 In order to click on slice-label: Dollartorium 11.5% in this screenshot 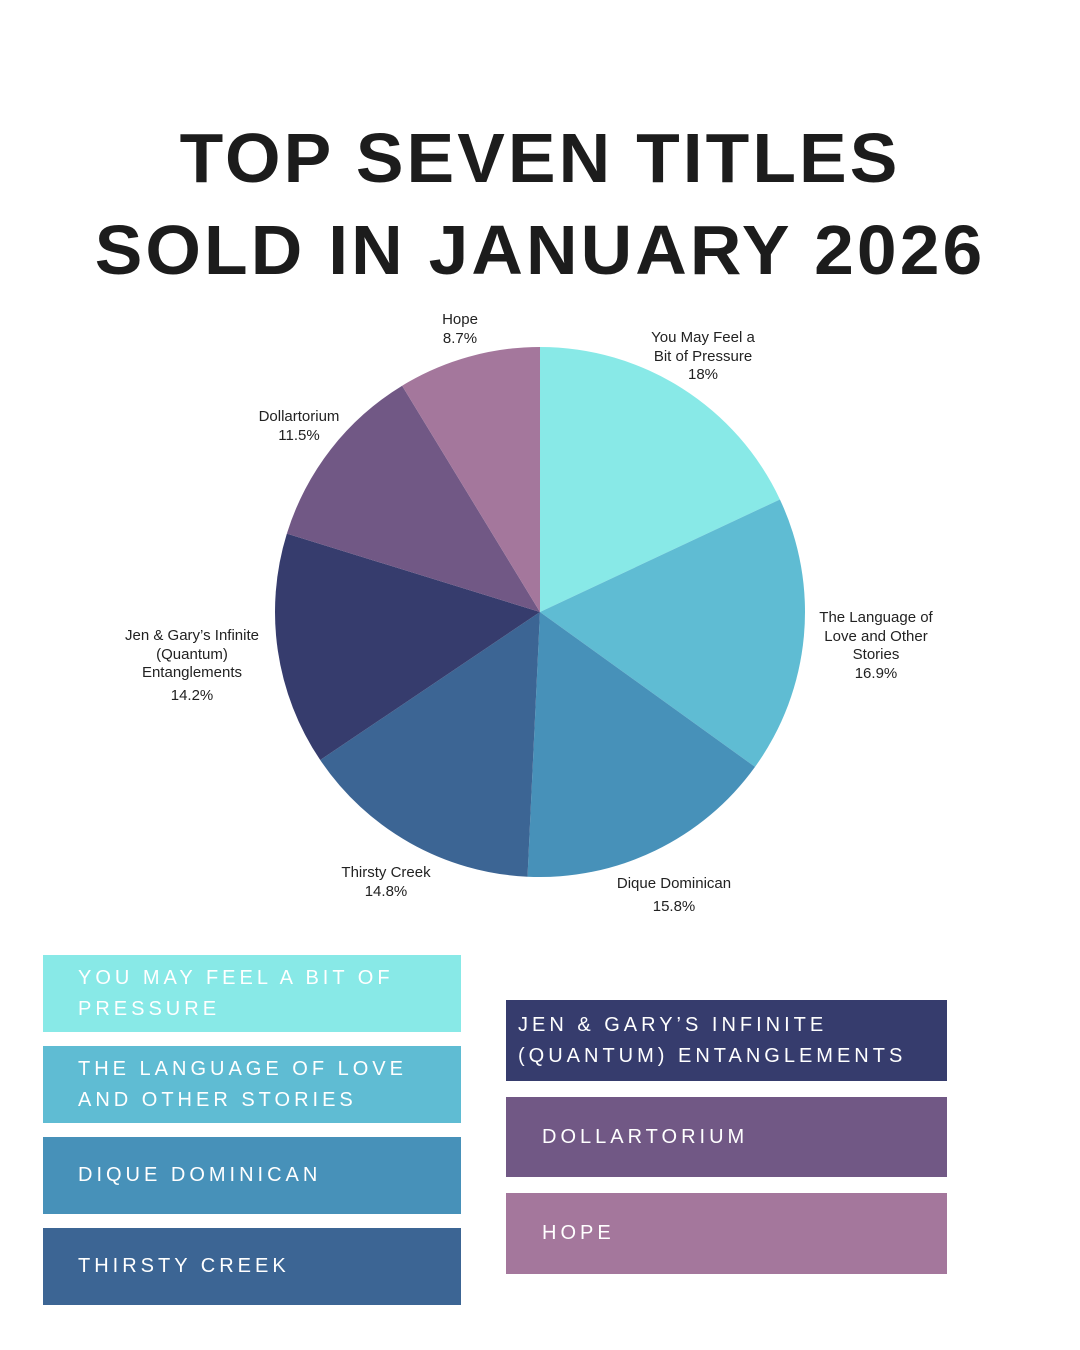, I will do `click(299, 426)`.